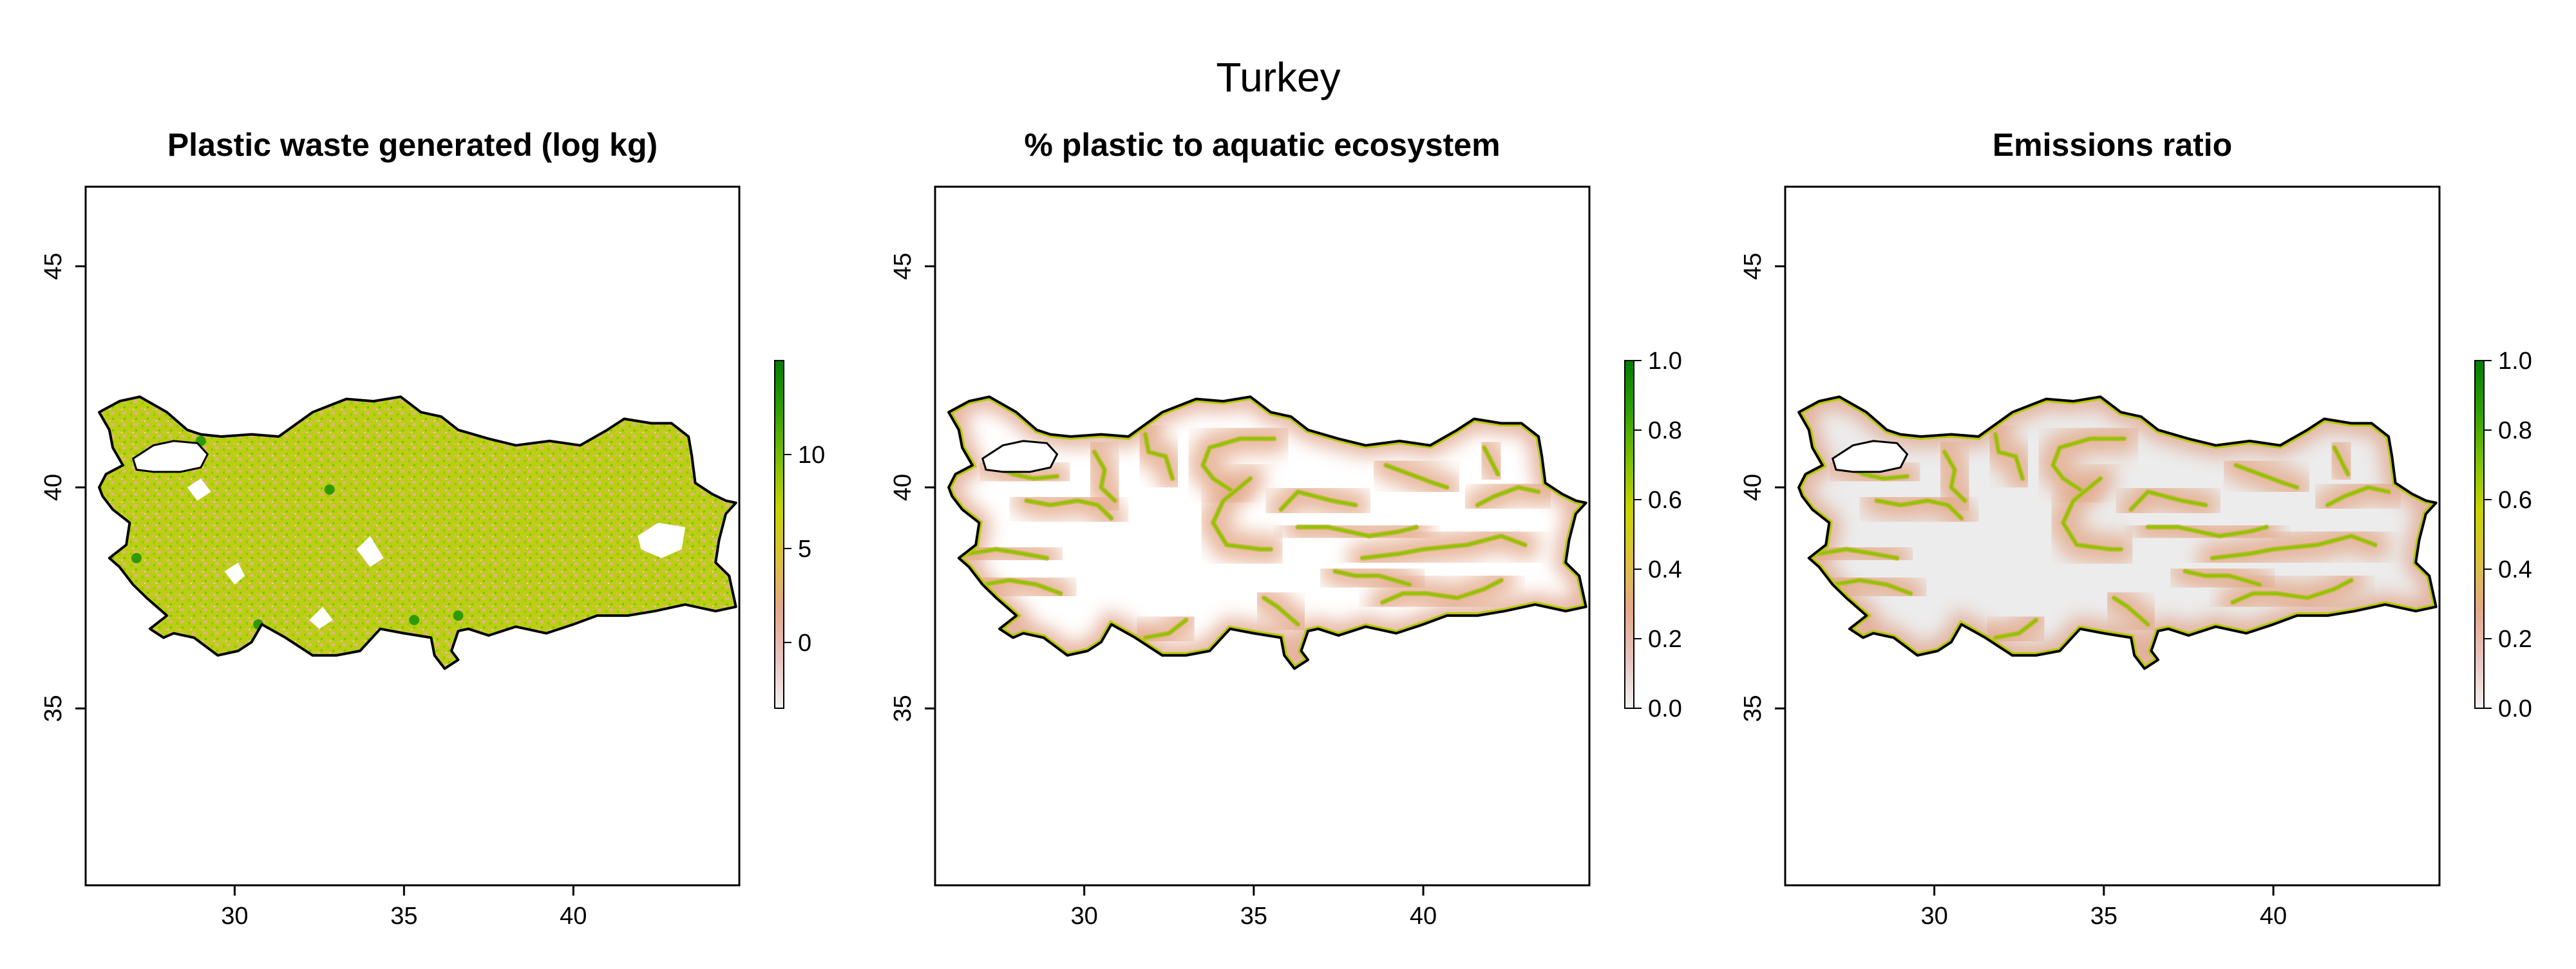 This screenshot has width=2576, height=969. I want to click on land-fill, so click(417, 533).